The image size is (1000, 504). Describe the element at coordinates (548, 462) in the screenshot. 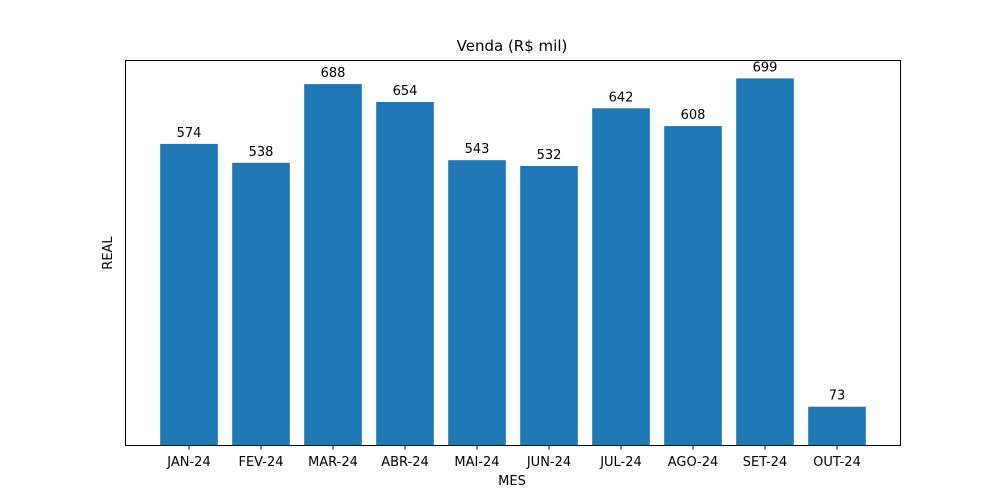

I see `x-tick-label-jun-24: JUN-24` at that location.